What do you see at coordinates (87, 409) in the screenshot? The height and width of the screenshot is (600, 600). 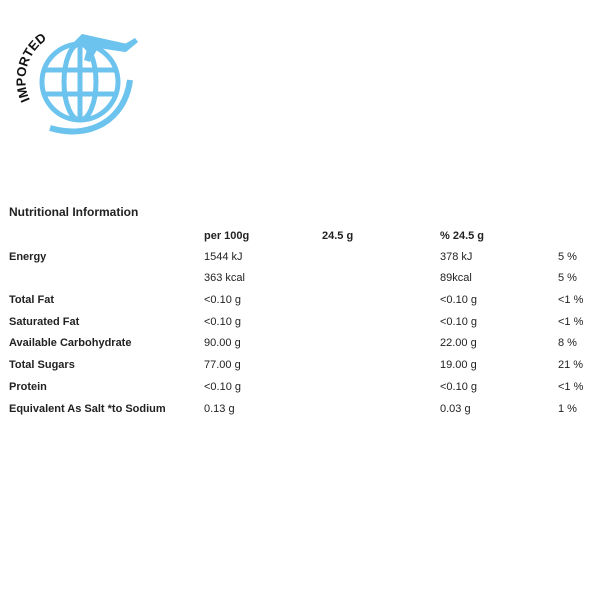 I see `row-label: Equivalent As Salt *to Sodium` at bounding box center [87, 409].